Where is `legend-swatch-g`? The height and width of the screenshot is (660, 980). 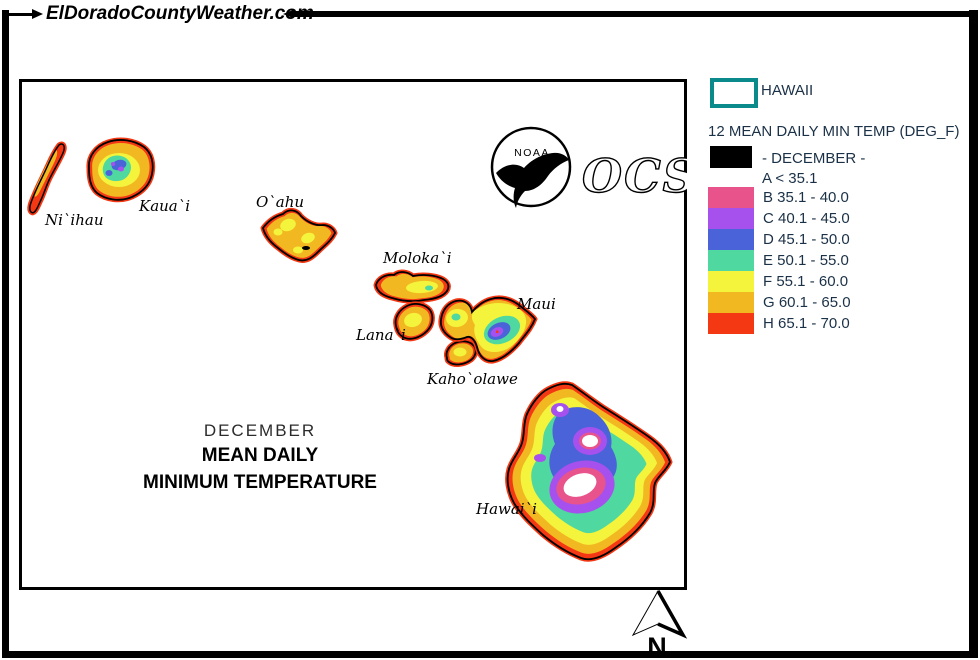
legend-swatch-g is located at coordinates (731, 302).